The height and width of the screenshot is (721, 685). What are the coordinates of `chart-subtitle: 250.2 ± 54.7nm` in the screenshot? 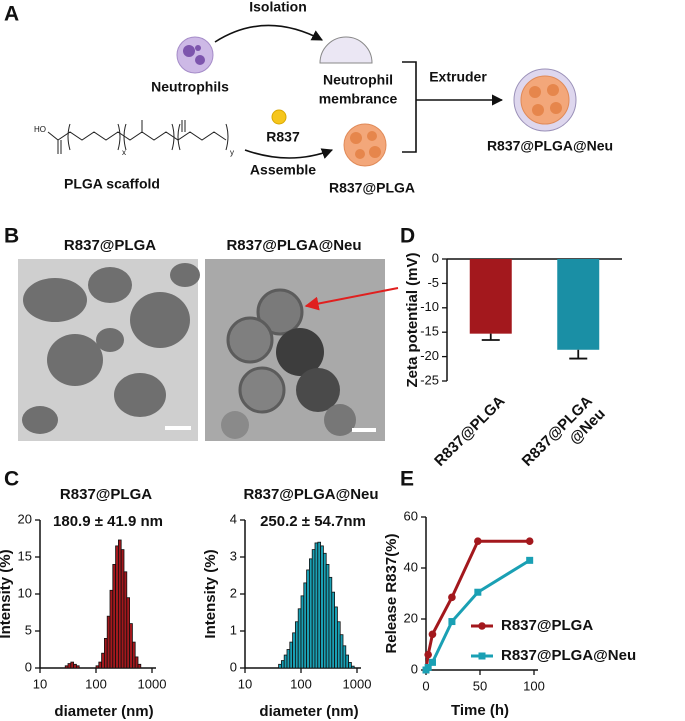 It's located at (313, 521).